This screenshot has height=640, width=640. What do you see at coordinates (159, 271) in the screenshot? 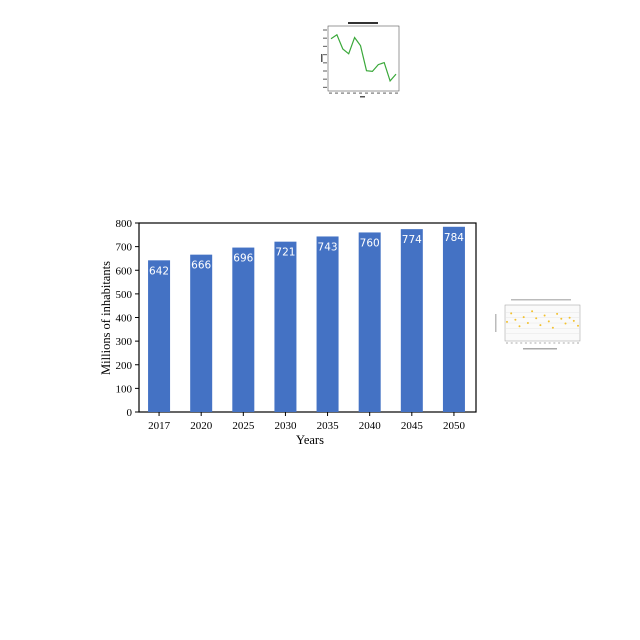
I see `bar-value-label: 642` at bounding box center [159, 271].